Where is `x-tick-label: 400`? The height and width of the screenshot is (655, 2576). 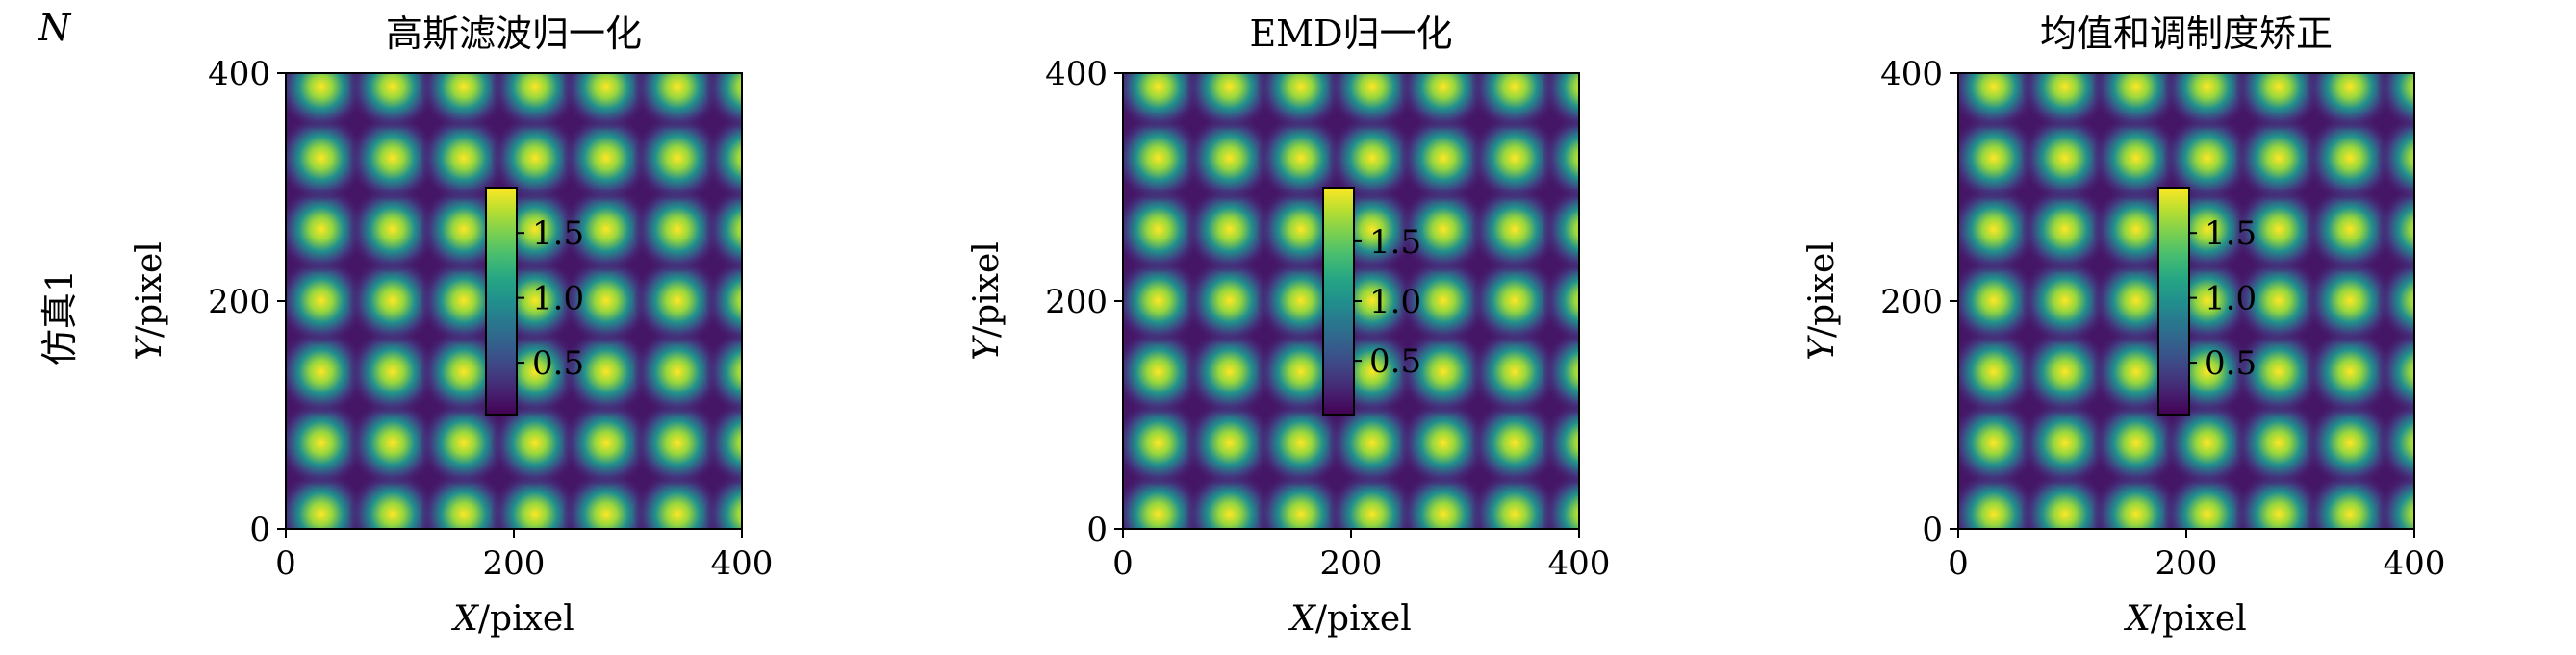 x-tick-label: 400 is located at coordinates (1579, 564).